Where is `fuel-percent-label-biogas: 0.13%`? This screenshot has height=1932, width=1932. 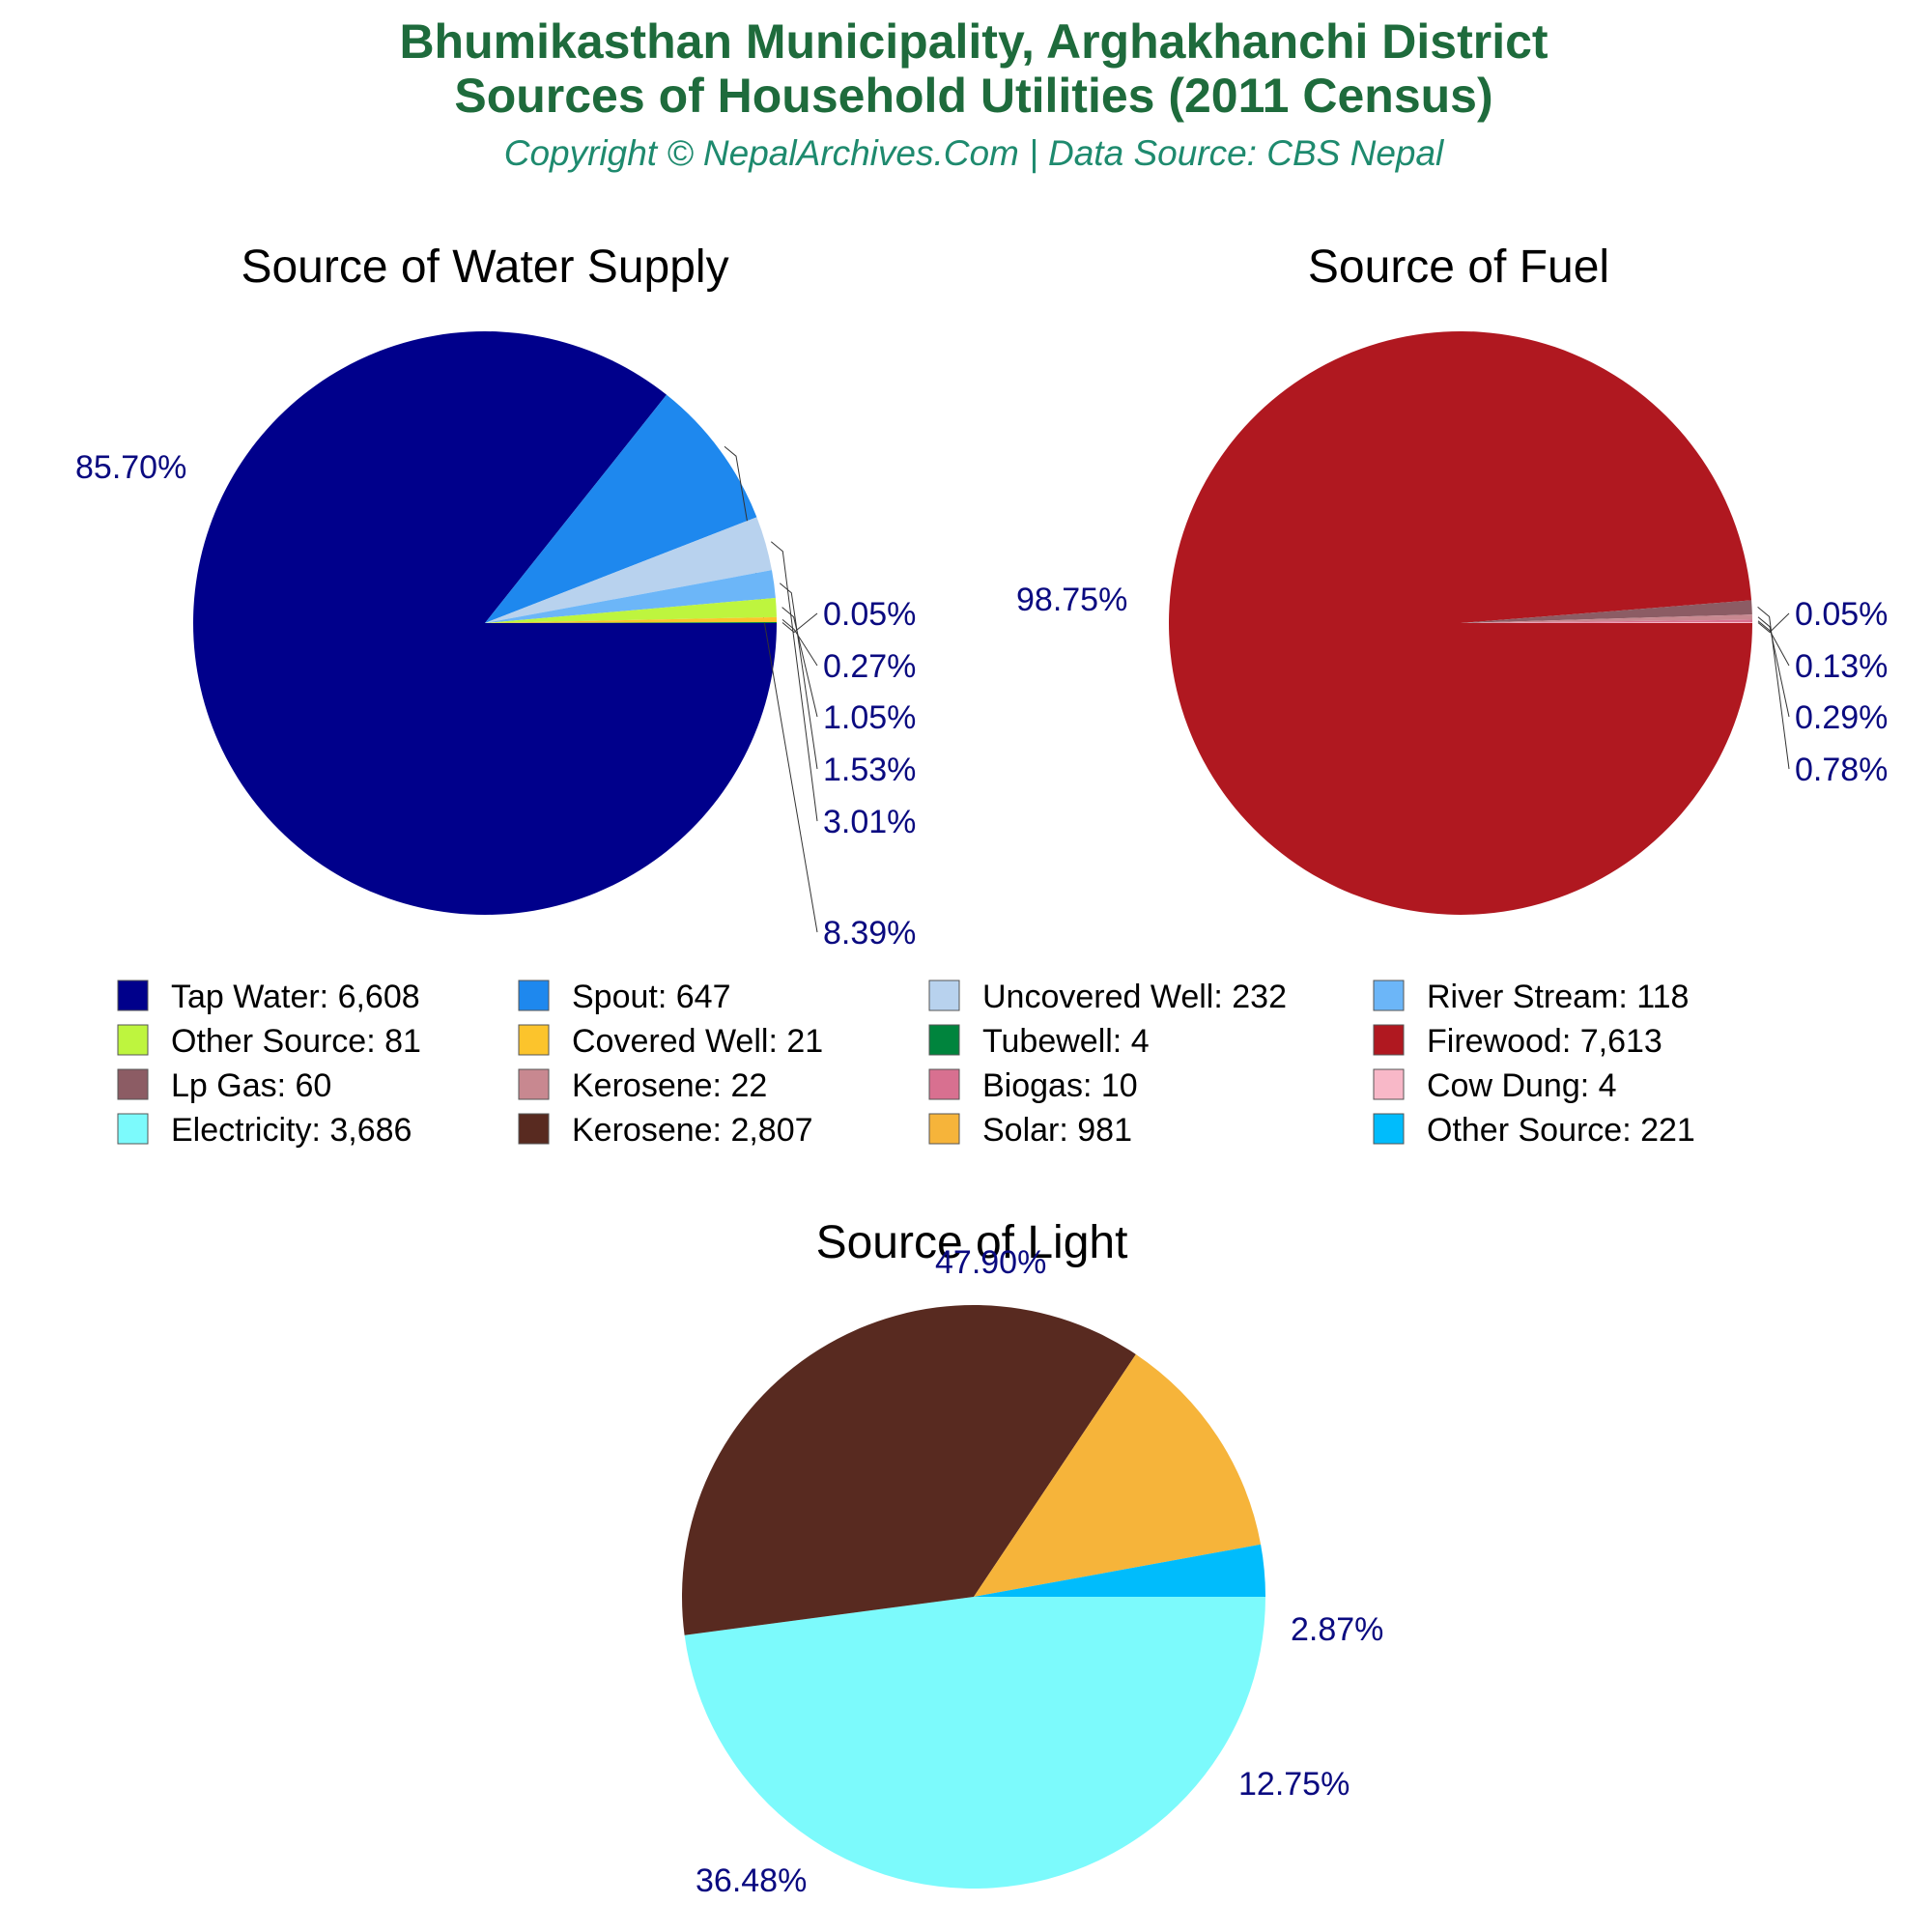 fuel-percent-label-biogas: 0.13% is located at coordinates (1841, 666).